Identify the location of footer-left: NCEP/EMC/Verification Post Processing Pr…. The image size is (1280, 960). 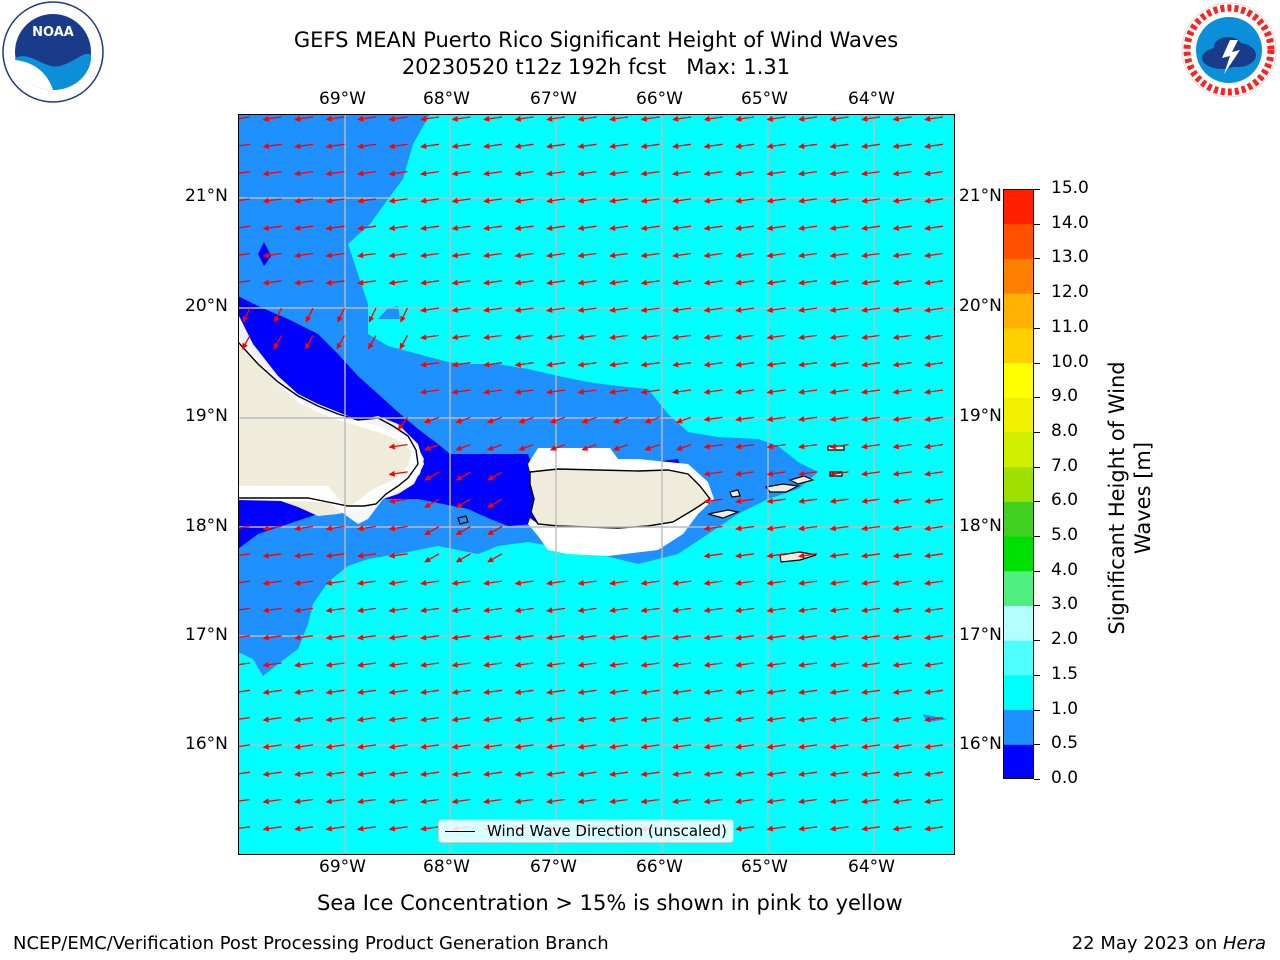
(311, 943).